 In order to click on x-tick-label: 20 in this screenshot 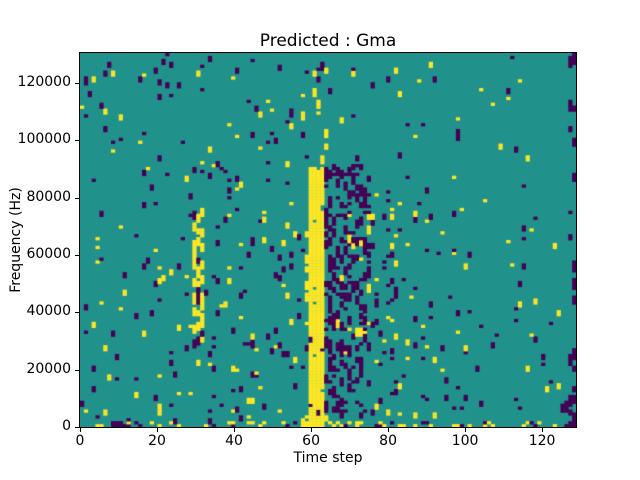, I will do `click(157, 441)`.